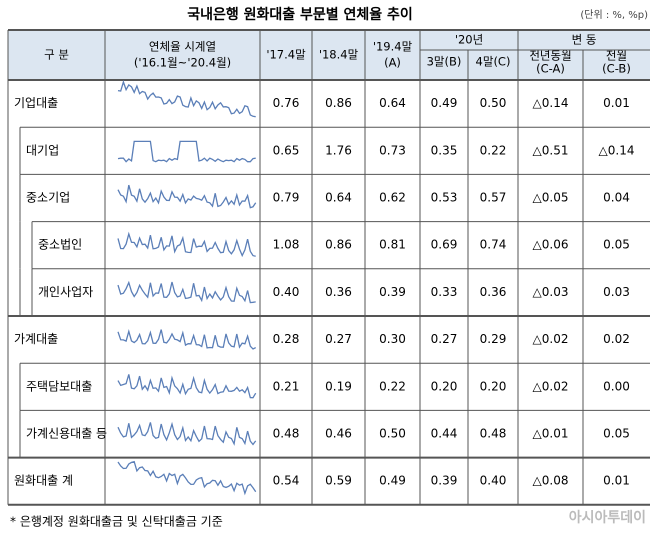 Image resolution: width=658 pixels, height=544 pixels. I want to click on row-label: 주택담보대출, so click(59, 386).